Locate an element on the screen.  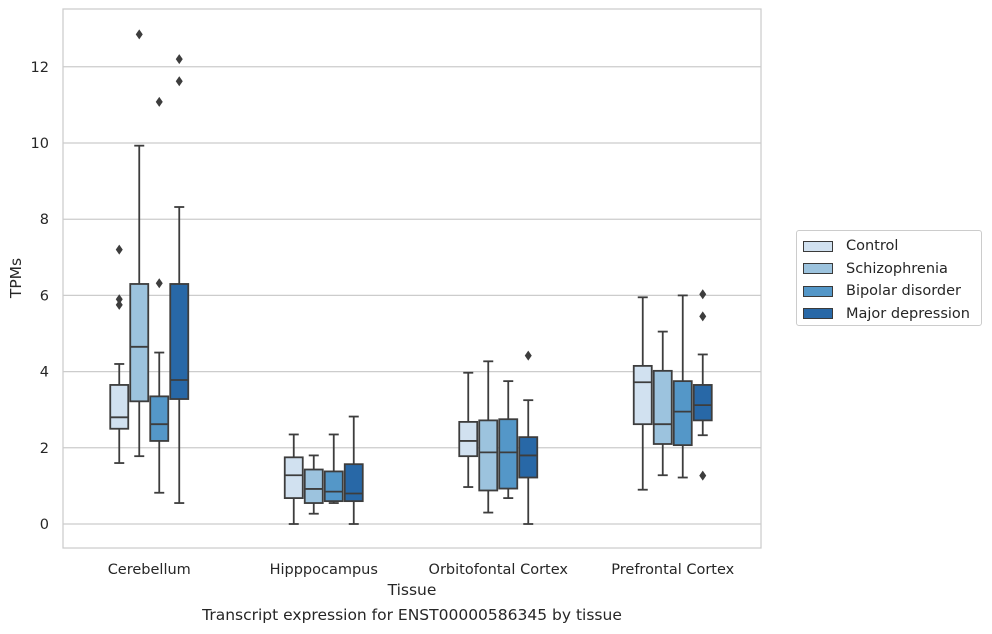
box-hipppocampus-control is located at coordinates (293, 479).